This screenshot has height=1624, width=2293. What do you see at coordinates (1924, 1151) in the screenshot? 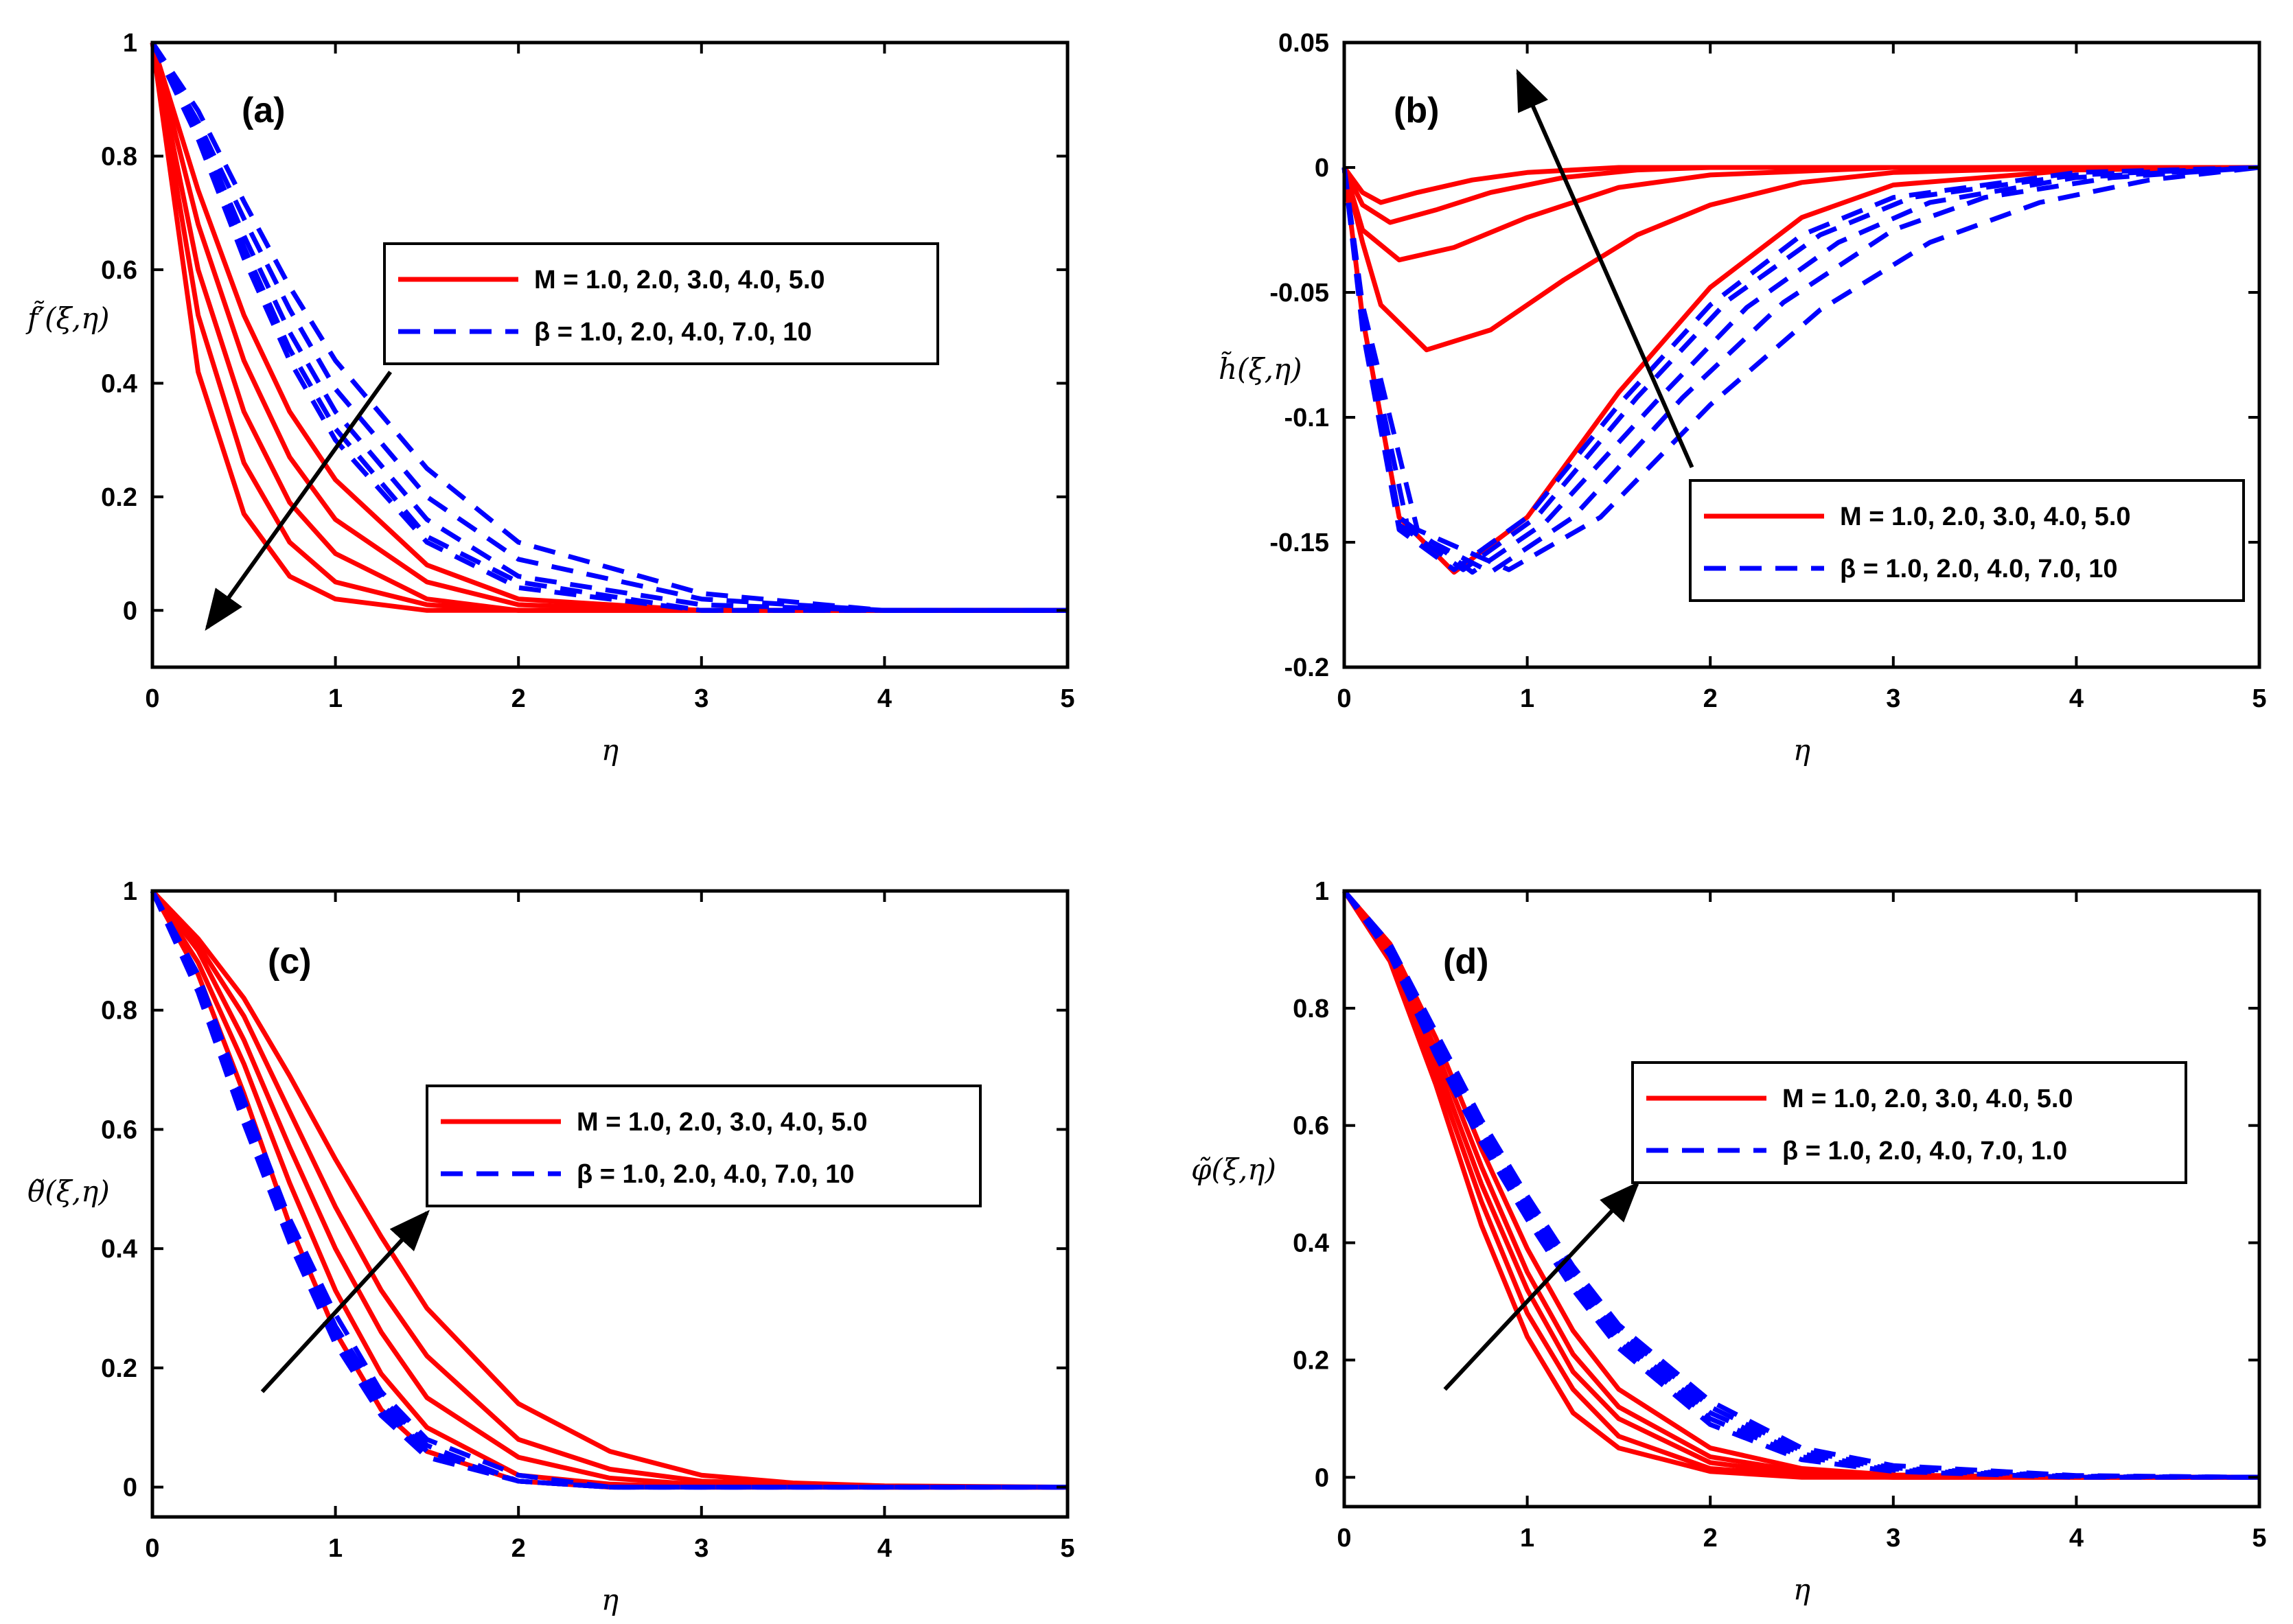
I see `legend-label-beta: β = 1.0, 2.0, 4.0, 7.0, 1.0` at bounding box center [1924, 1151].